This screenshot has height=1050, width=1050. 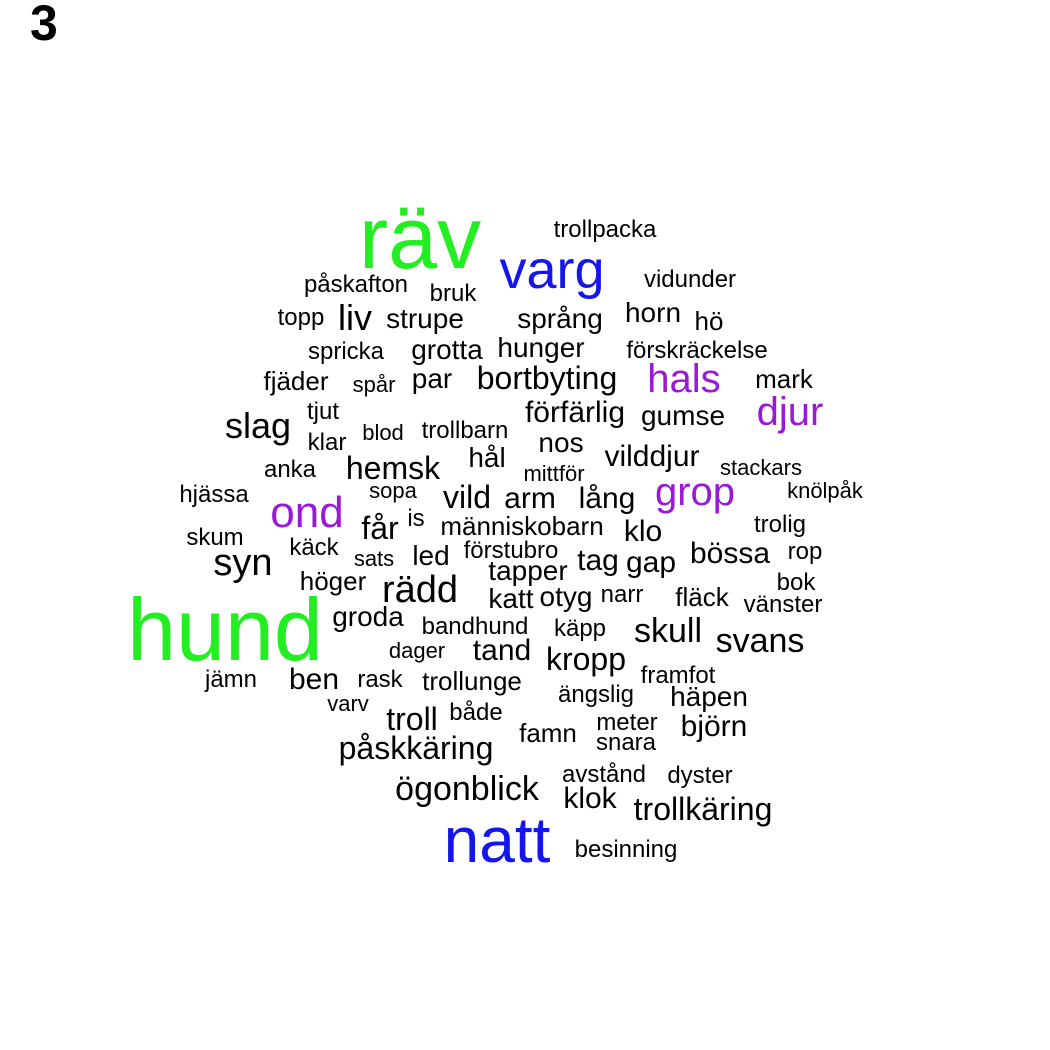 What do you see at coordinates (416, 748) in the screenshot?
I see `word-94: påskkäring` at bounding box center [416, 748].